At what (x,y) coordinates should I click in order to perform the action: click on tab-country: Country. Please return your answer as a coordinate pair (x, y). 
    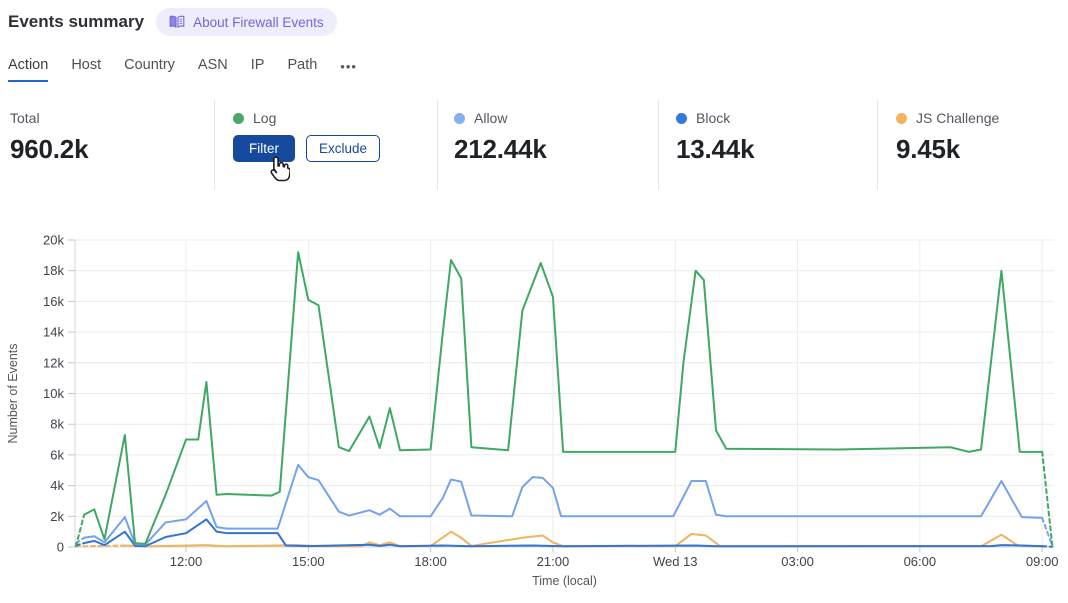
    Looking at the image, I should click on (149, 69).